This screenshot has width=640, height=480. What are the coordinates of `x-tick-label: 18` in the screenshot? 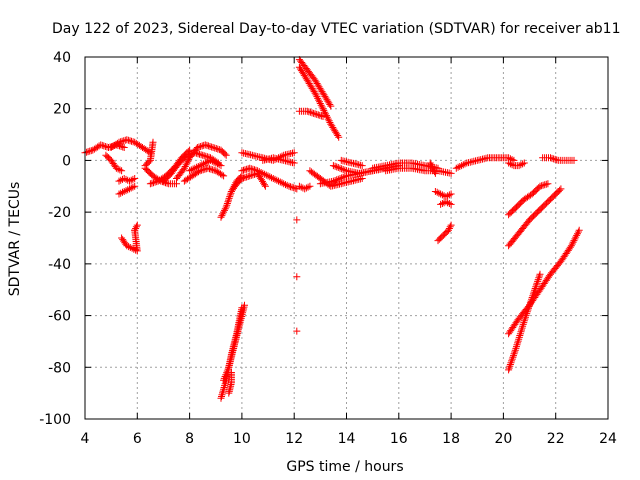 It's located at (451, 439).